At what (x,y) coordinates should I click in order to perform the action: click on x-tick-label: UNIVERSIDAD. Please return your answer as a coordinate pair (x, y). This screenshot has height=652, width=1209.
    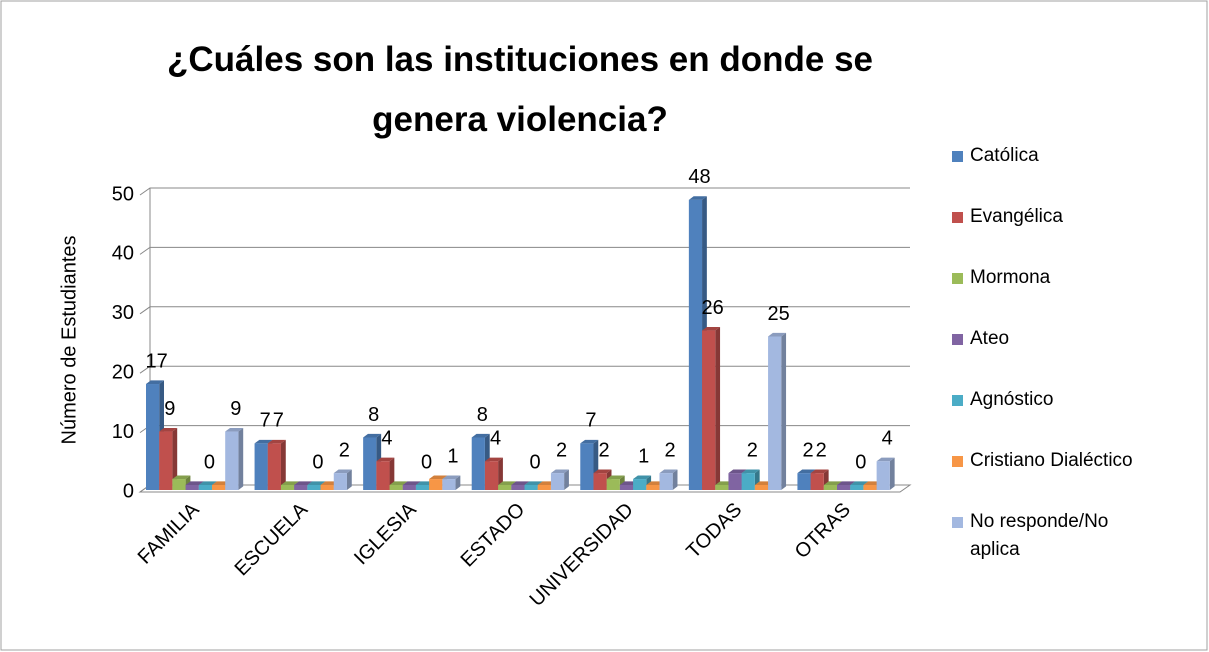
    Looking at the image, I should click on (582, 555).